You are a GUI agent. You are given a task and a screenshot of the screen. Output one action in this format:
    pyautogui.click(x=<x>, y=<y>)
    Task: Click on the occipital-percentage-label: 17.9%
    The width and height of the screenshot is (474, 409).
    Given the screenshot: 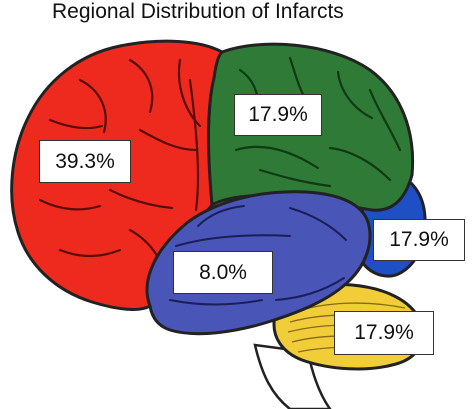 What is the action you would take?
    pyautogui.click(x=419, y=240)
    